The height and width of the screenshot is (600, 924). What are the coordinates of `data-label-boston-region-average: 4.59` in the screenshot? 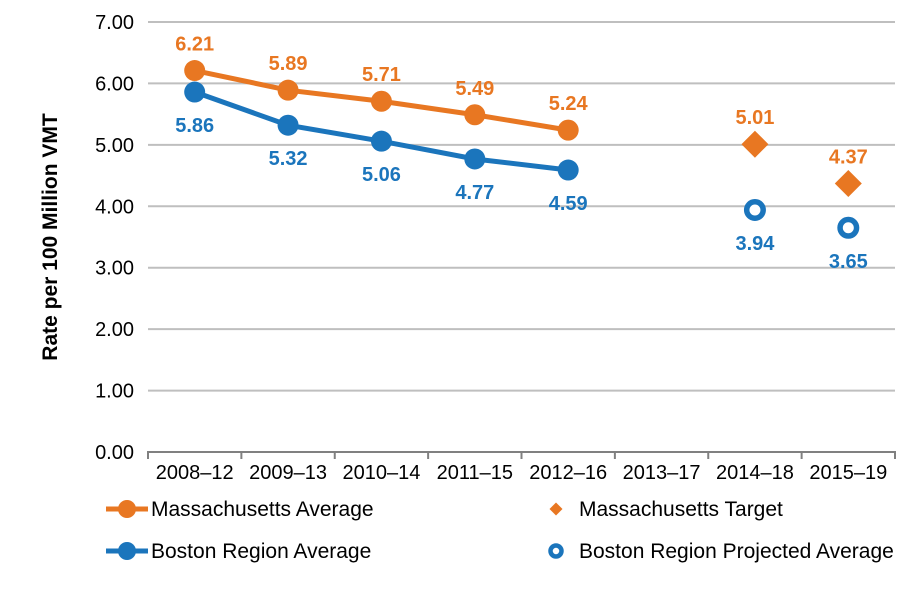 It's located at (568, 204).